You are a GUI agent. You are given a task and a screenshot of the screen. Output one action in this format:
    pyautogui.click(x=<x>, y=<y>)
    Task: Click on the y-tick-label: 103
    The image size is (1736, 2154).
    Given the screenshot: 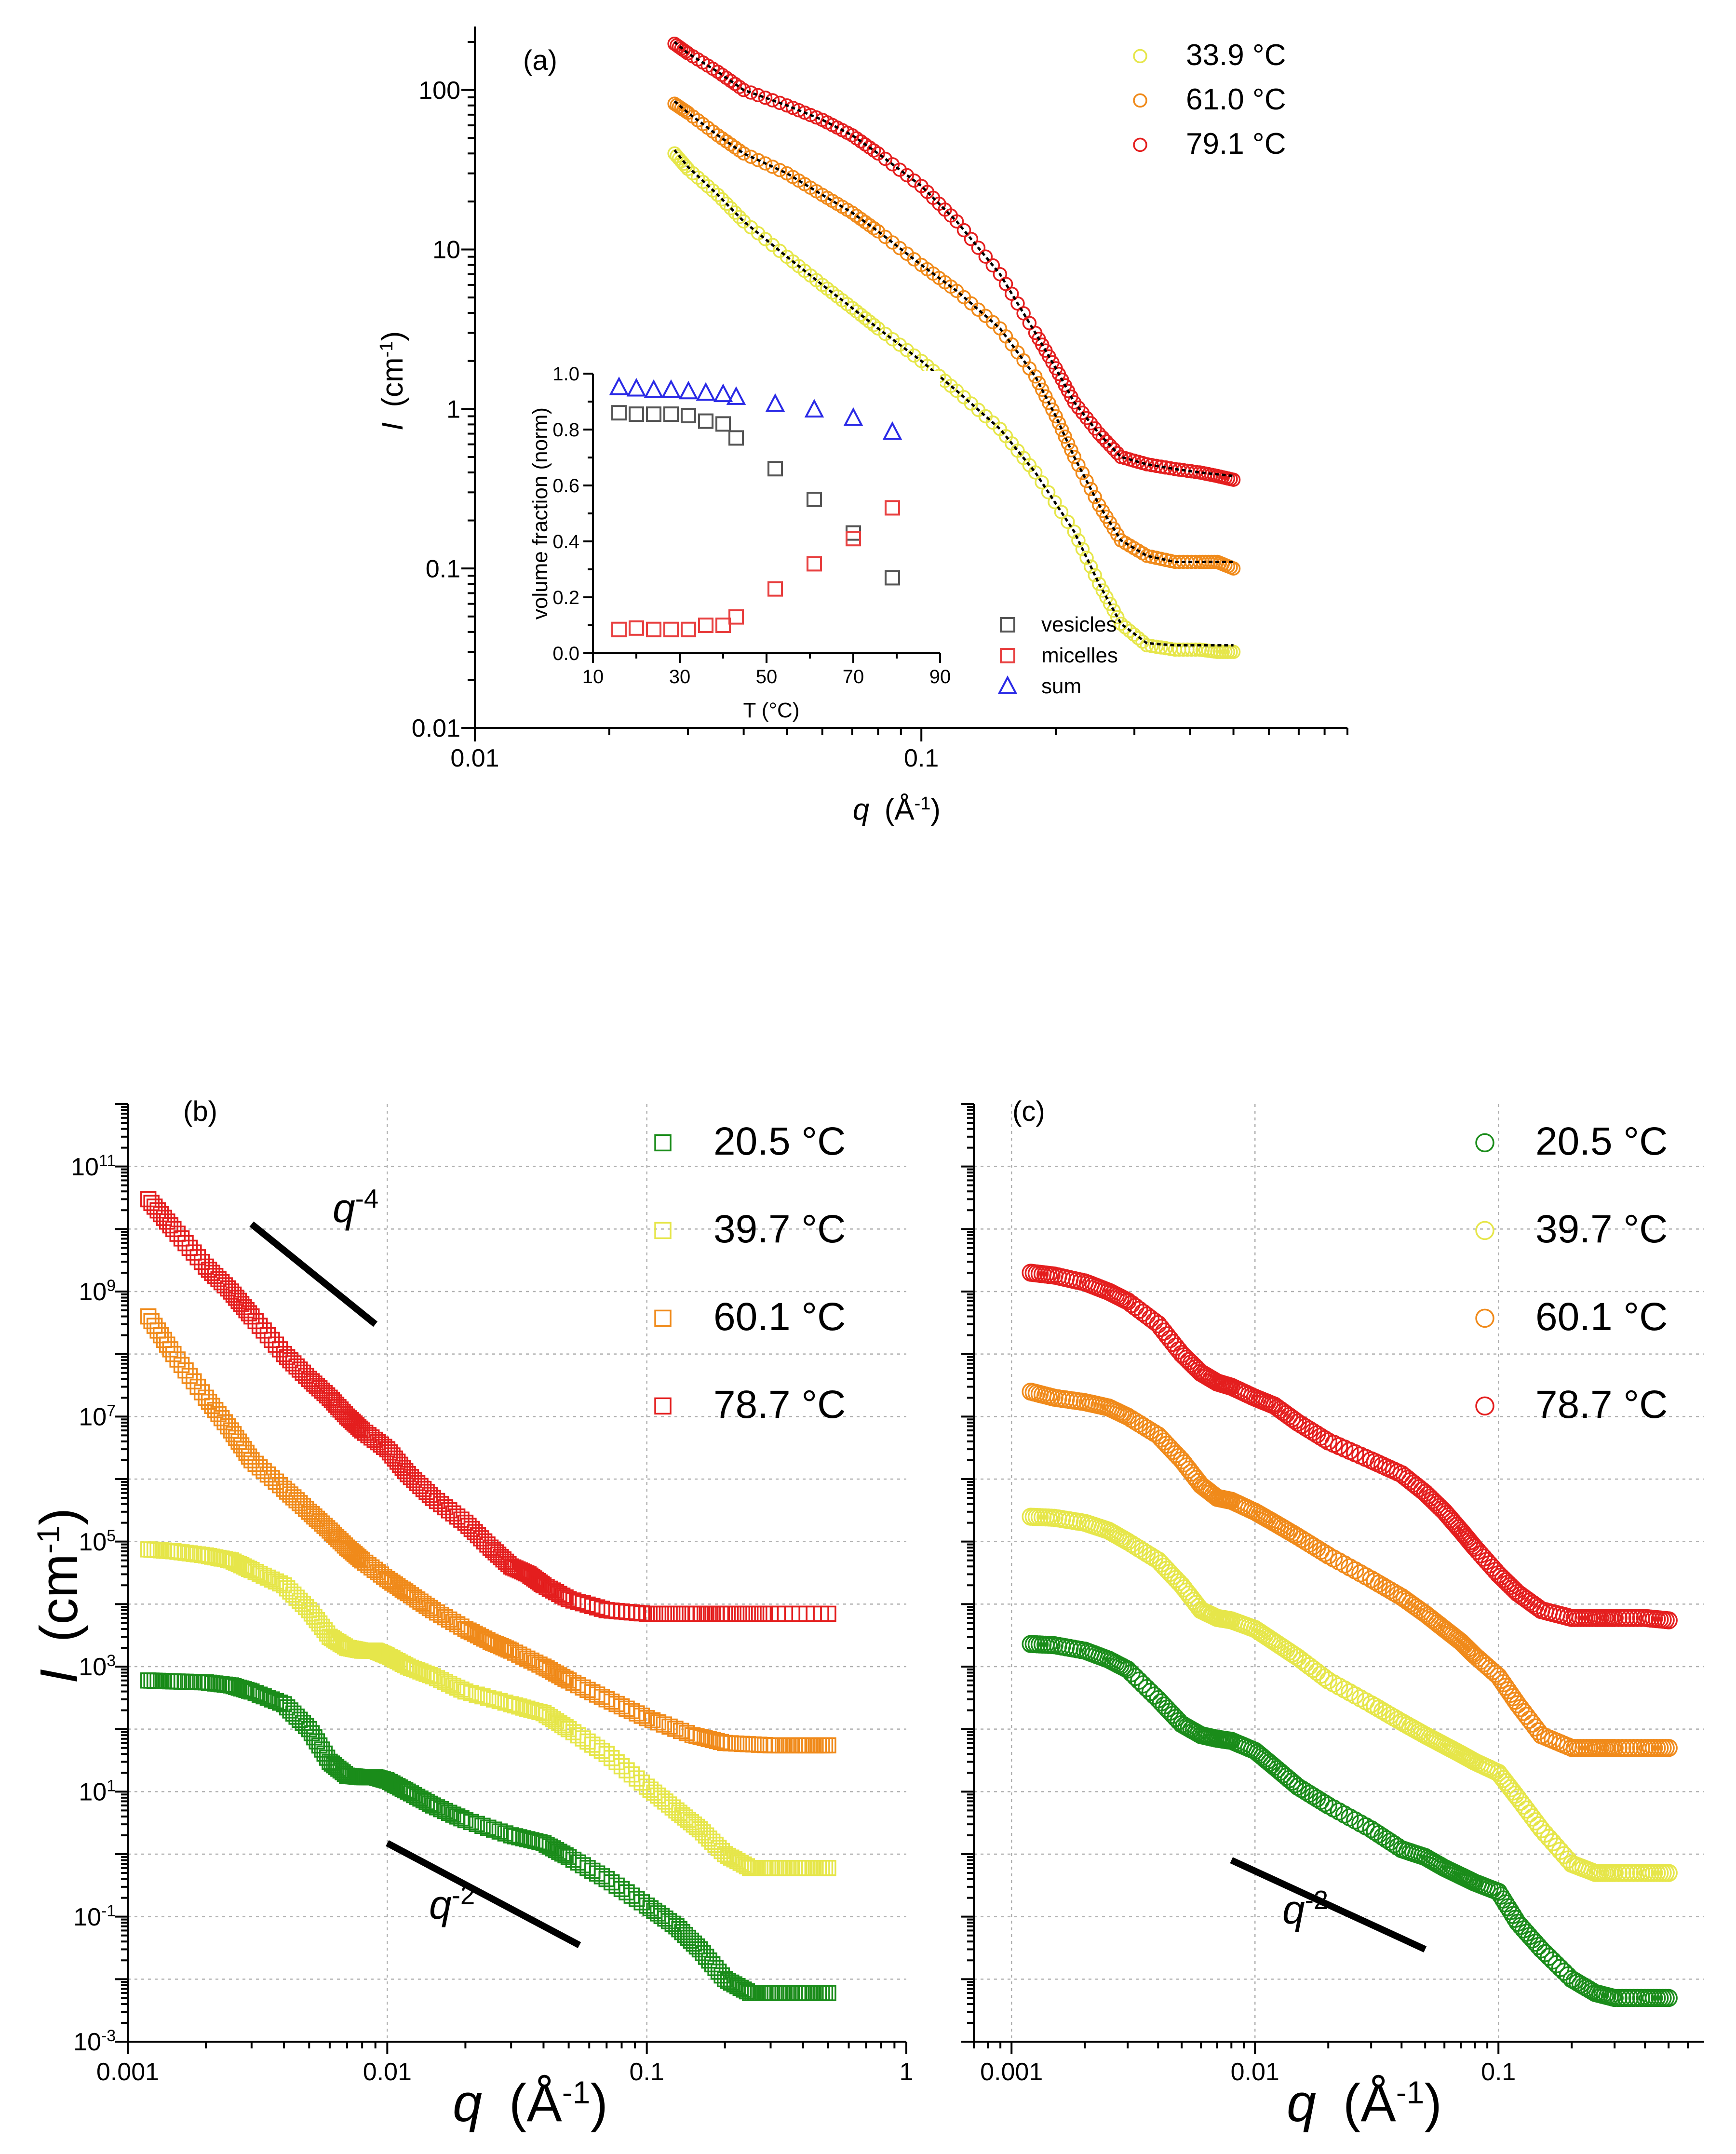 What is the action you would take?
    pyautogui.click(x=98, y=1666)
    